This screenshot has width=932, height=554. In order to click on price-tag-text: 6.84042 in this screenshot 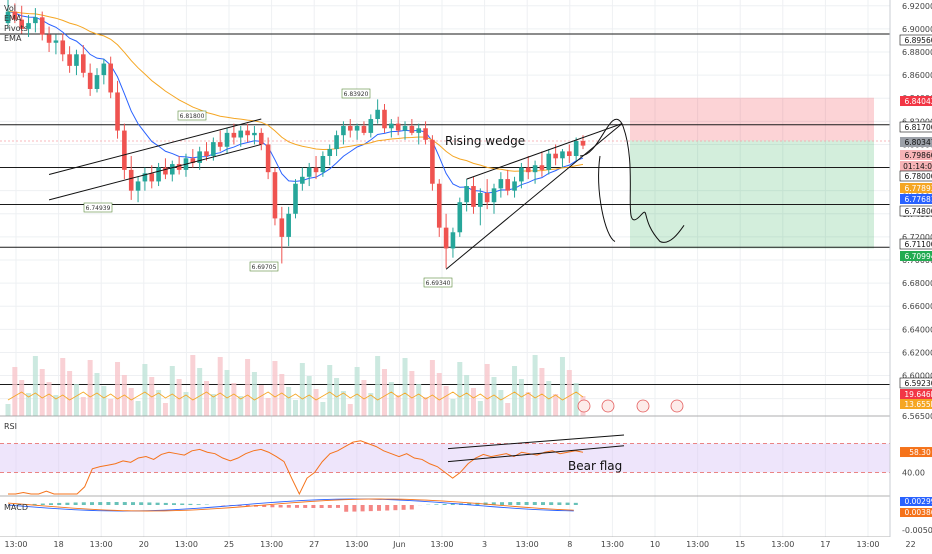, I will do `click(918, 101)`.